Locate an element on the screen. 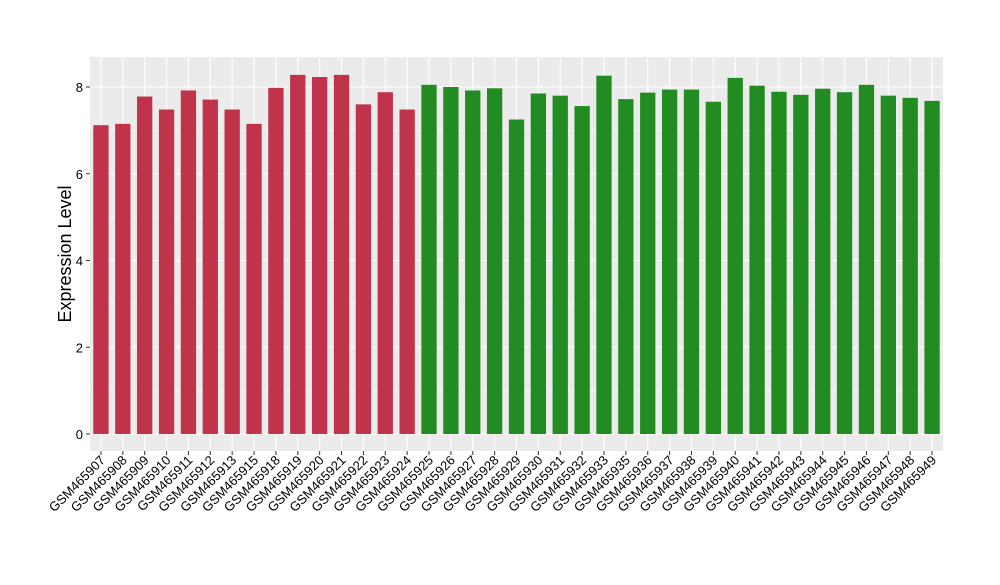 This screenshot has width=1000, height=585. y-tick-label: 0 is located at coordinates (79, 434).